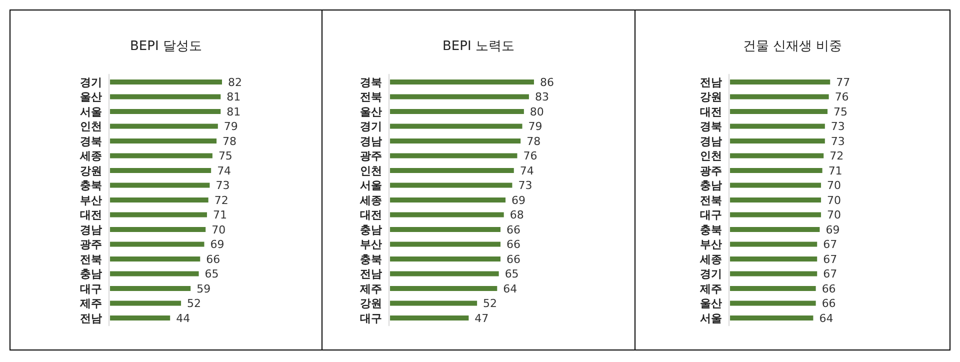 The width and height of the screenshot is (960, 362). I want to click on y-tick-label: 광주, so click(711, 171).